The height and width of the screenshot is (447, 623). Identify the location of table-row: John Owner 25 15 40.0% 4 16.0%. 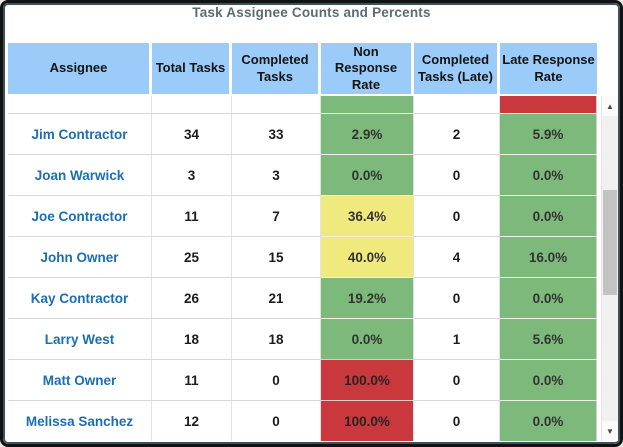
(302, 256).